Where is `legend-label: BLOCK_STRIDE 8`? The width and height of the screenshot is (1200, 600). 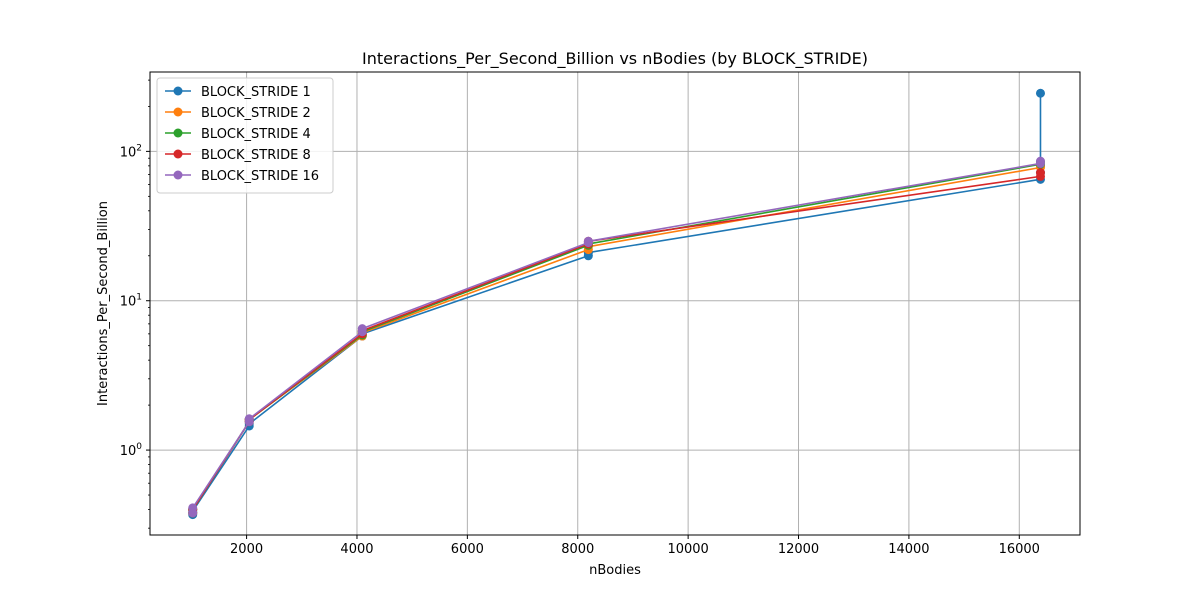
legend-label: BLOCK_STRIDE 8 is located at coordinates (256, 155).